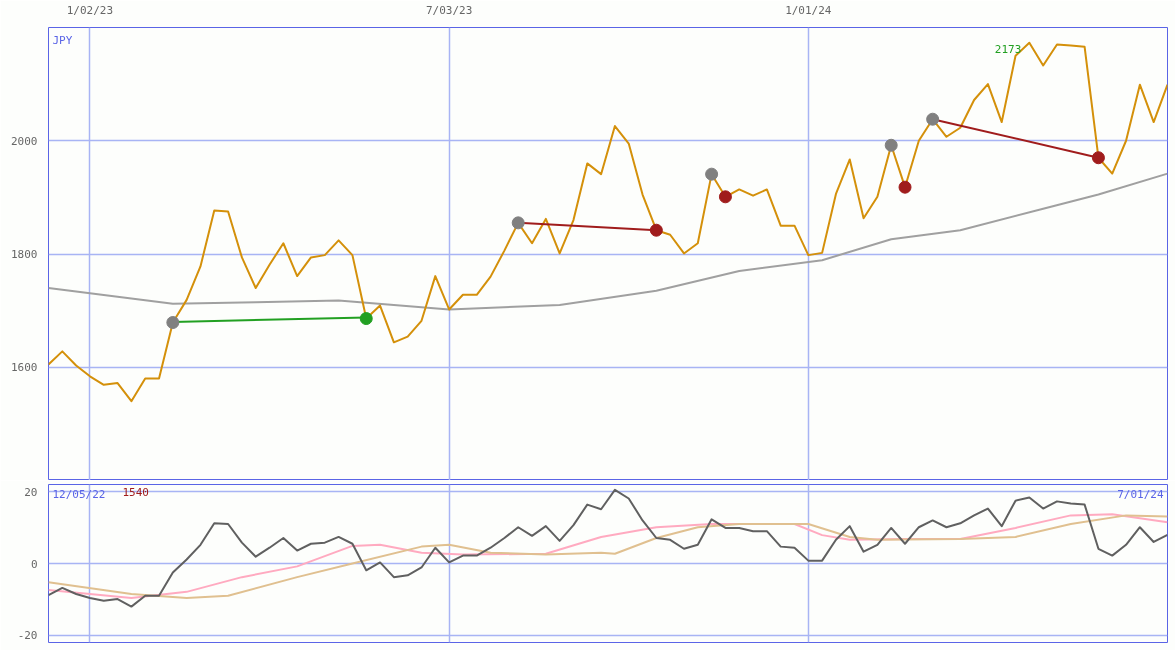 The height and width of the screenshot is (650, 1175). I want to click on y-tick-label: 20, so click(31, 492).